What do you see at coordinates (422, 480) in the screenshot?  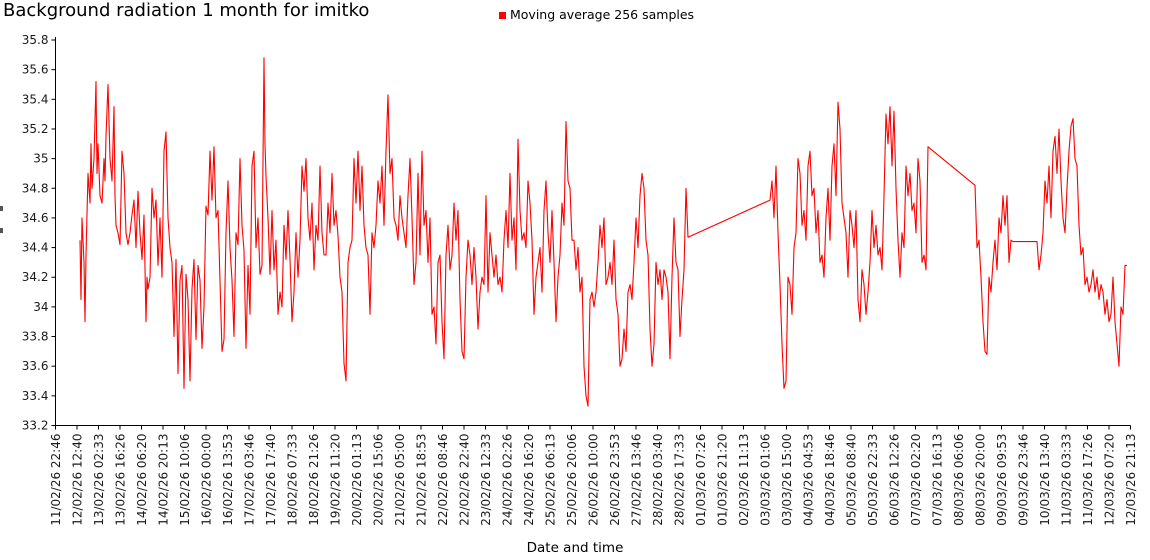 I see `x-tick-label: 21/02/26 18:53` at bounding box center [422, 480].